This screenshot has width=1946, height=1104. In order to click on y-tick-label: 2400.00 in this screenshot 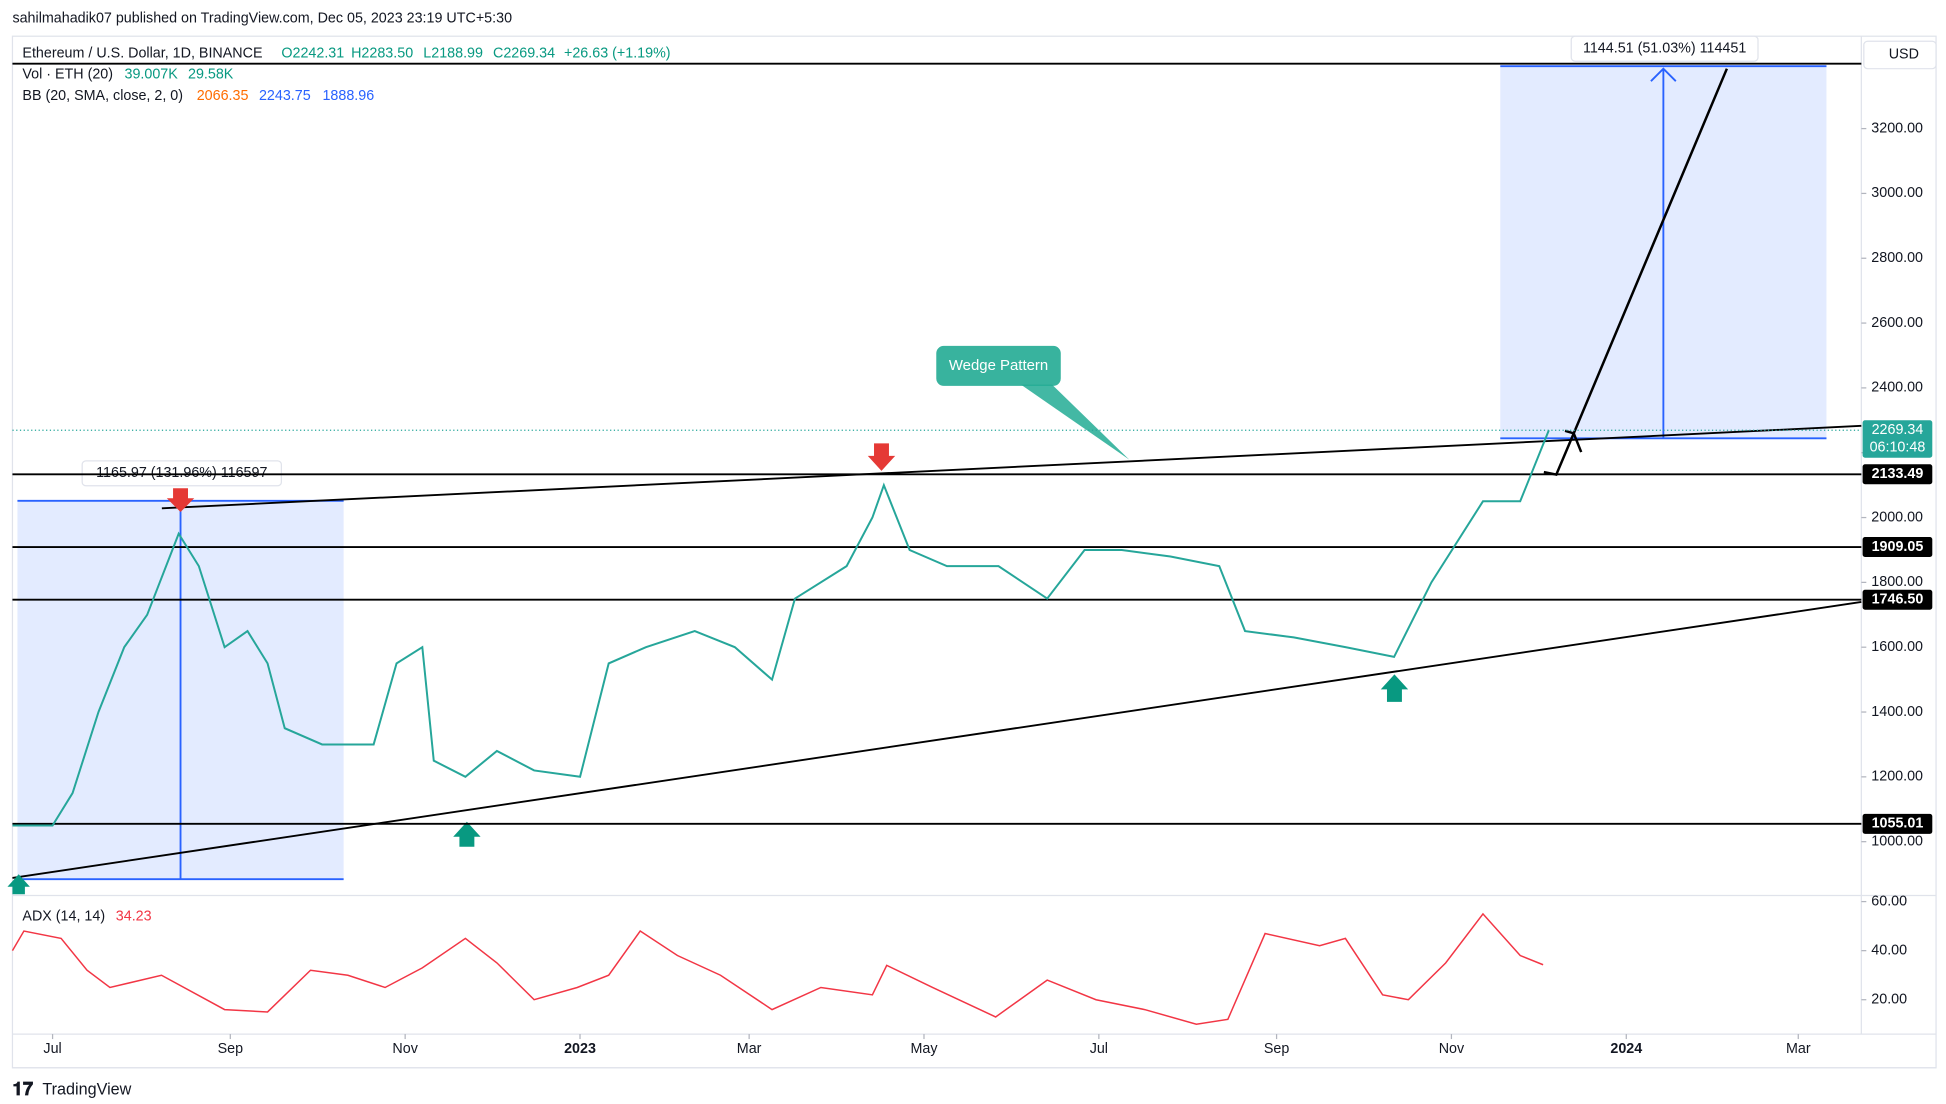, I will do `click(1897, 388)`.